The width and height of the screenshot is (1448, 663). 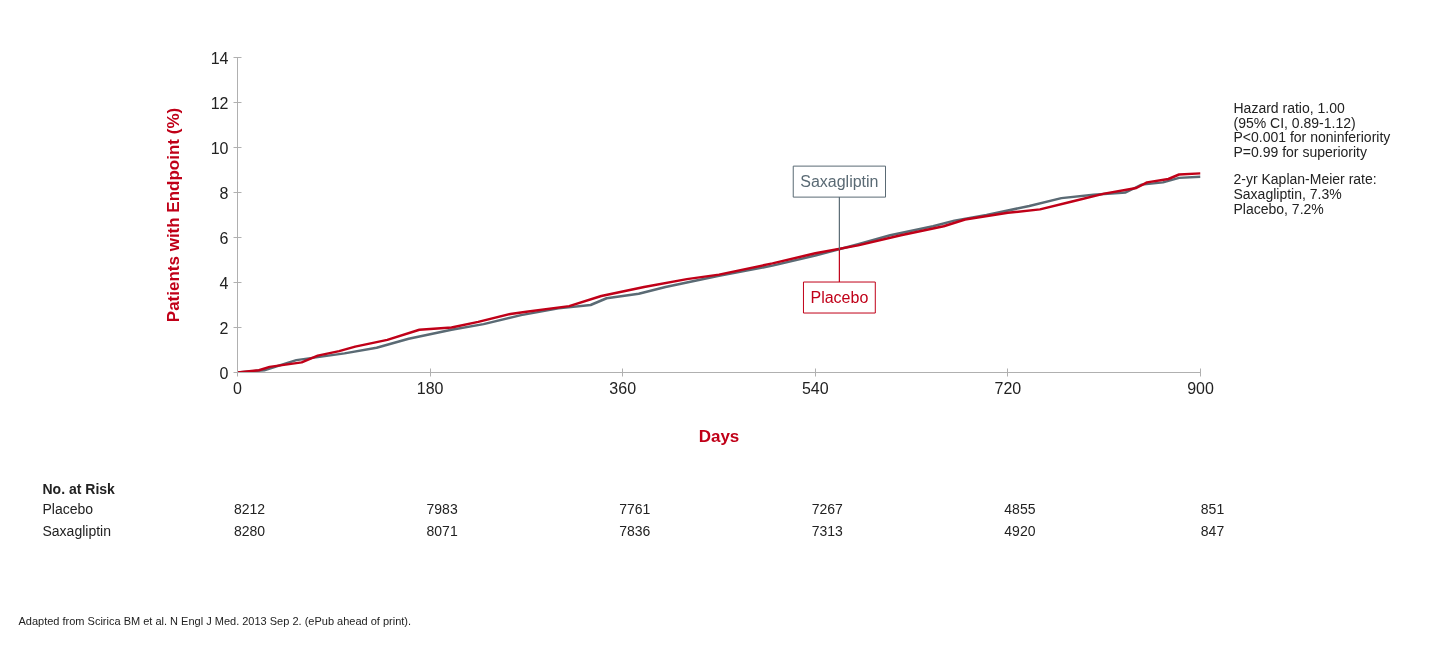 I want to click on y-tick-label: 4, so click(x=224, y=283).